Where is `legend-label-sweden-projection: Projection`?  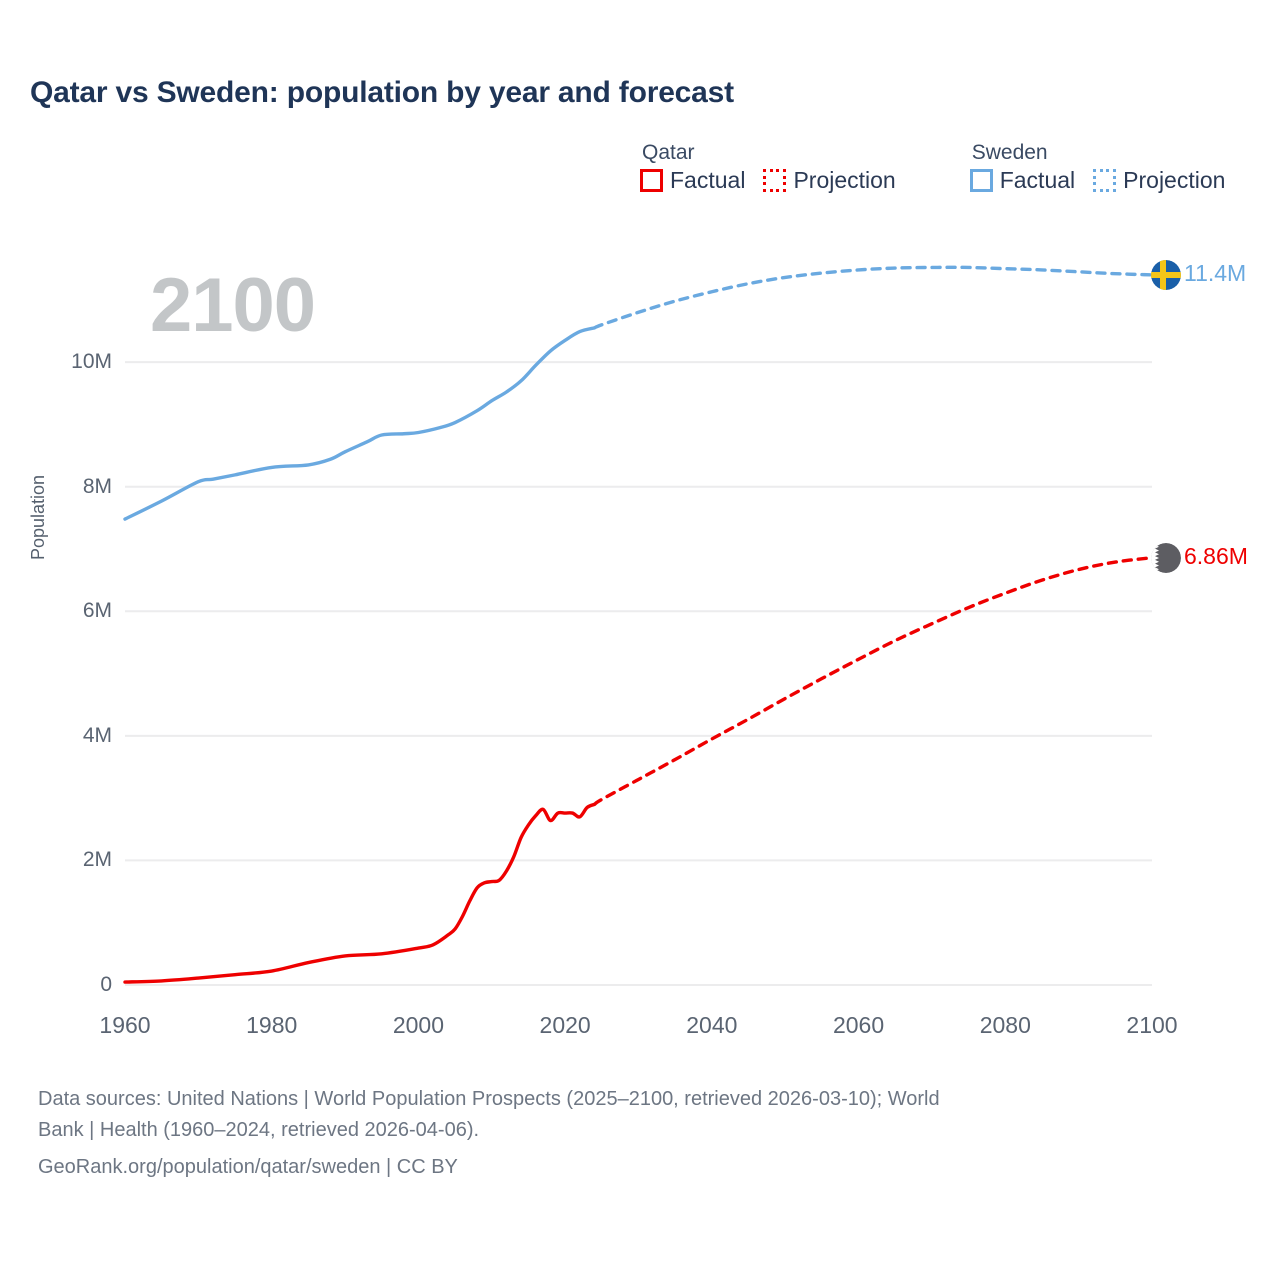 legend-label-sweden-projection: Projection is located at coordinates (1174, 180).